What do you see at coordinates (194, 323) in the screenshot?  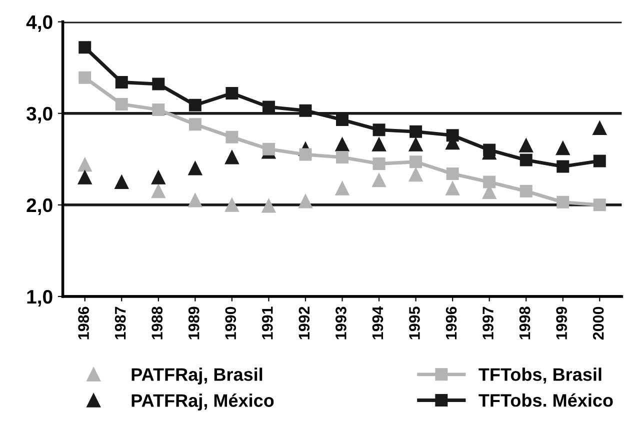 I see `x-tick-label: 1989` at bounding box center [194, 323].